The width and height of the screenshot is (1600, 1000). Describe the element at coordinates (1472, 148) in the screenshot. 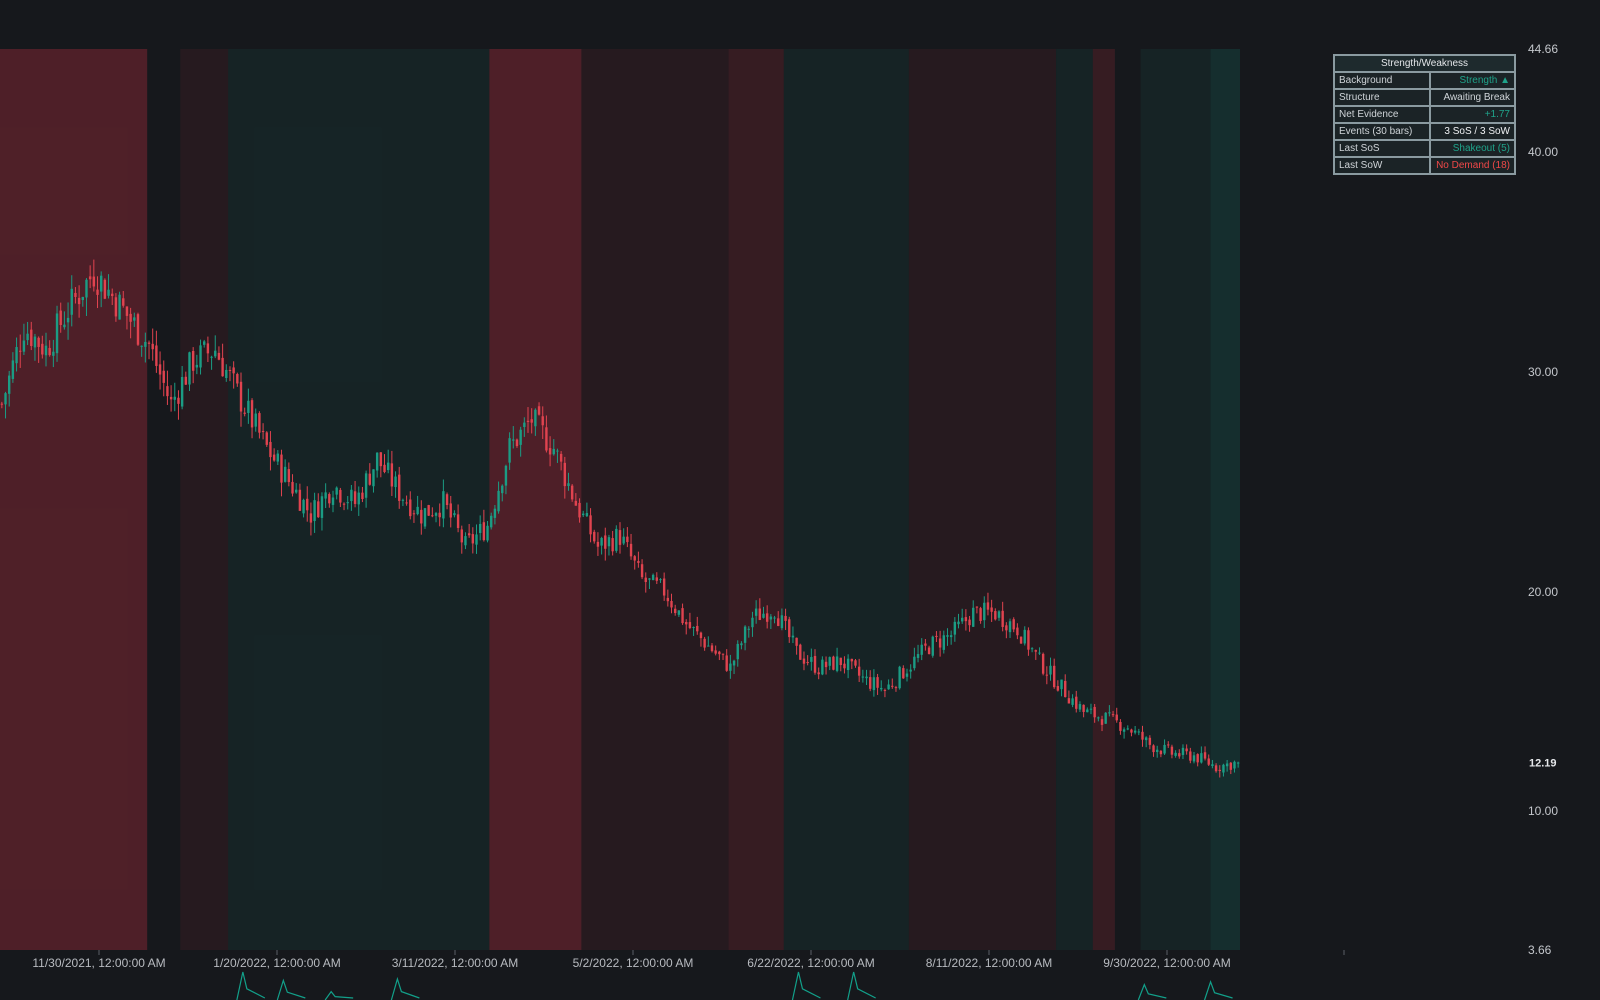

I see `row-value: Shakeout (5)` at that location.